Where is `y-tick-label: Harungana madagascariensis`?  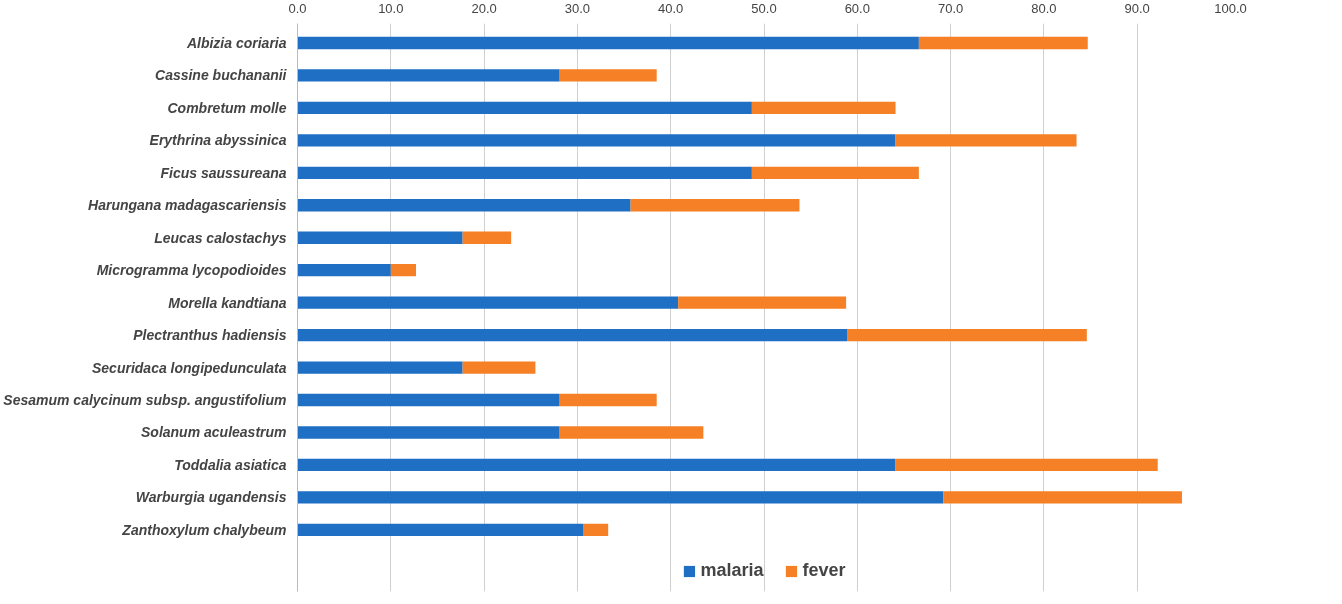 y-tick-label: Harungana madagascariensis is located at coordinates (187, 205).